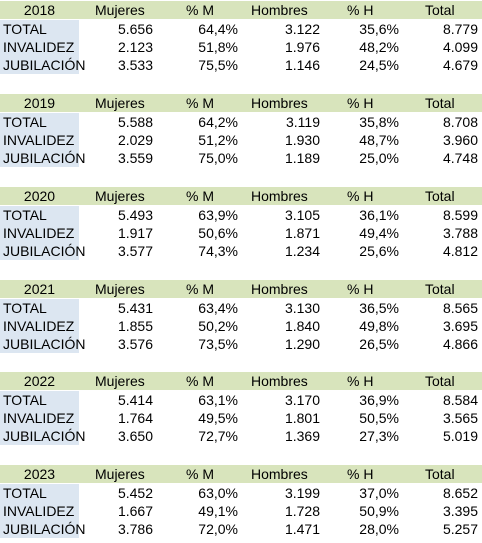 Image resolution: width=482 pixels, height=543 pixels. I want to click on value-cell: 63,1%, so click(218, 400).